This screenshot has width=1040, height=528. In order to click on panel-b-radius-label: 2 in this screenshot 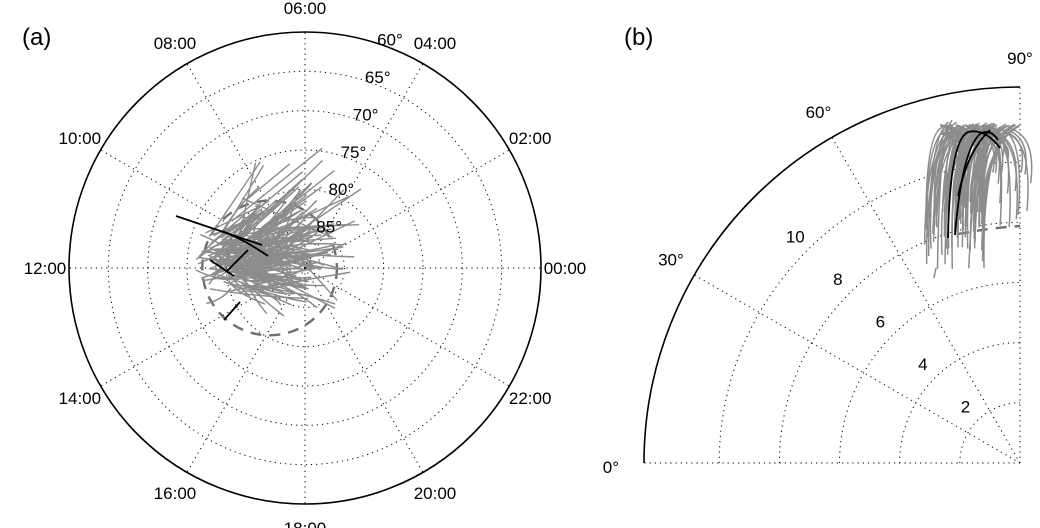, I will do `click(965, 406)`.